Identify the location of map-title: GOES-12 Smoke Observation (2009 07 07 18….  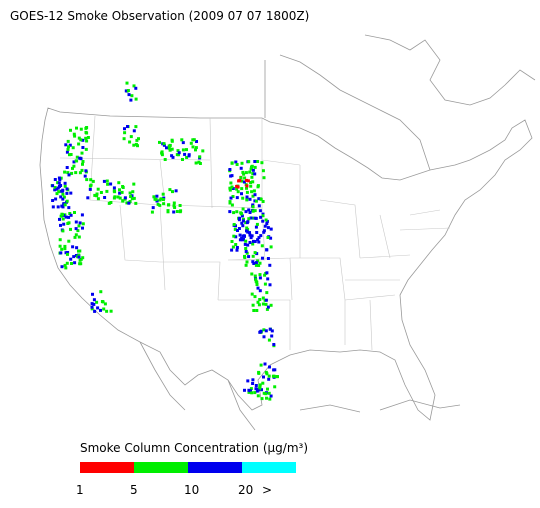
(159, 16).